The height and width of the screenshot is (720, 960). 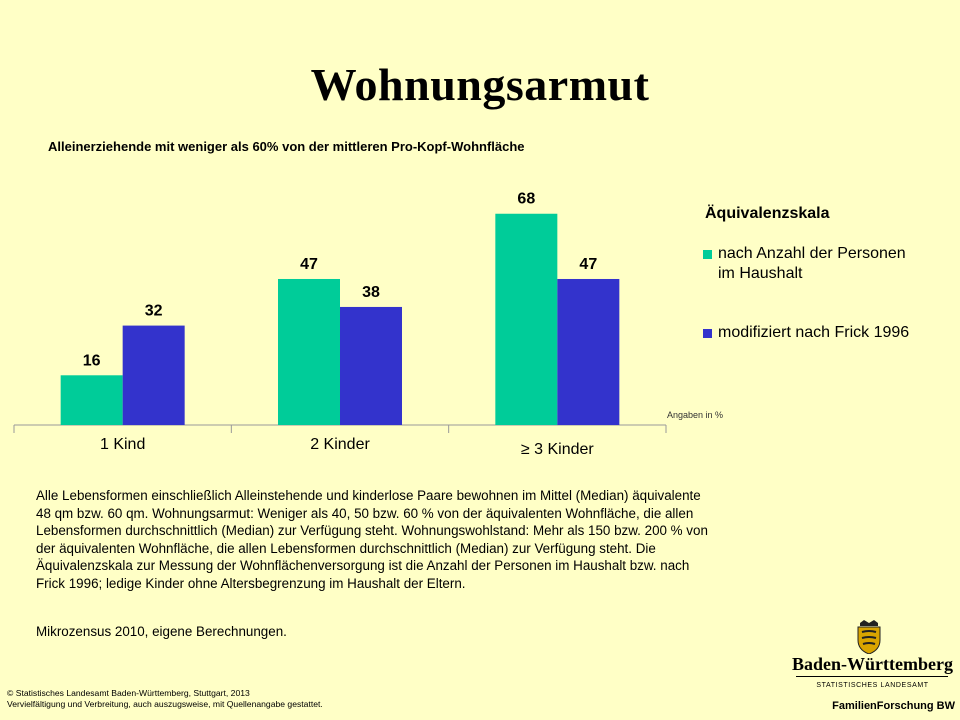 I want to click on coat-of-arms-icon, so click(x=869, y=637).